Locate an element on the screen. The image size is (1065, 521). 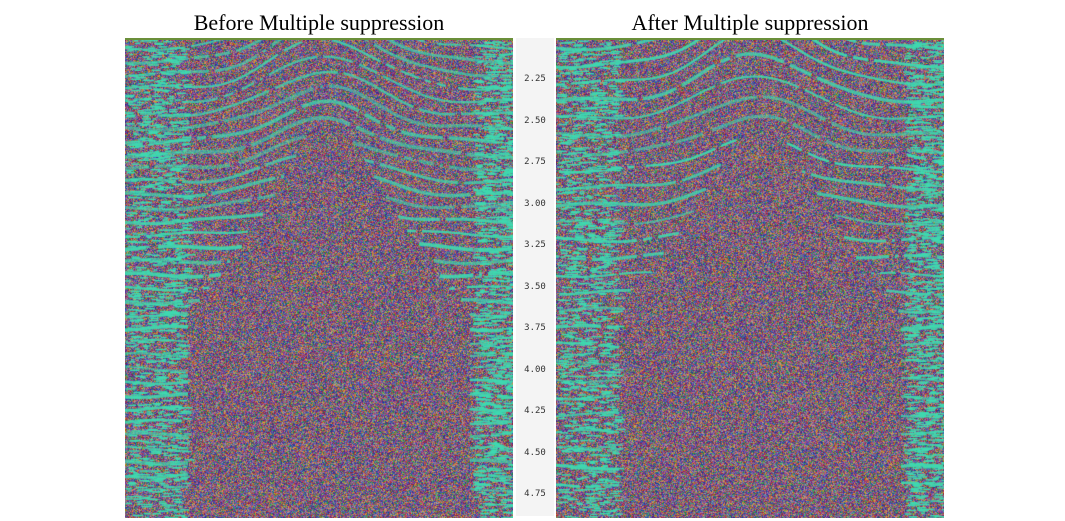
time-axis-tick-label: 4.50 is located at coordinates (535, 452).